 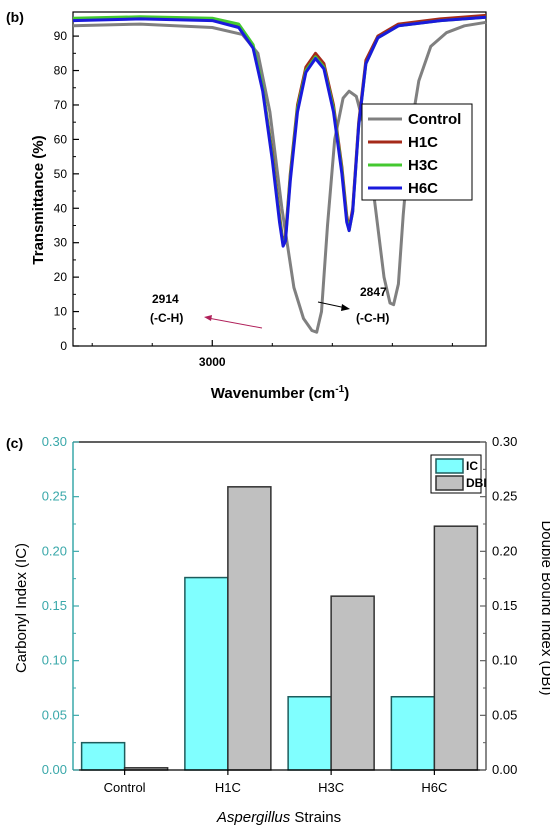 I want to click on index-left-tick-label: 0.05, so click(x=54, y=714).